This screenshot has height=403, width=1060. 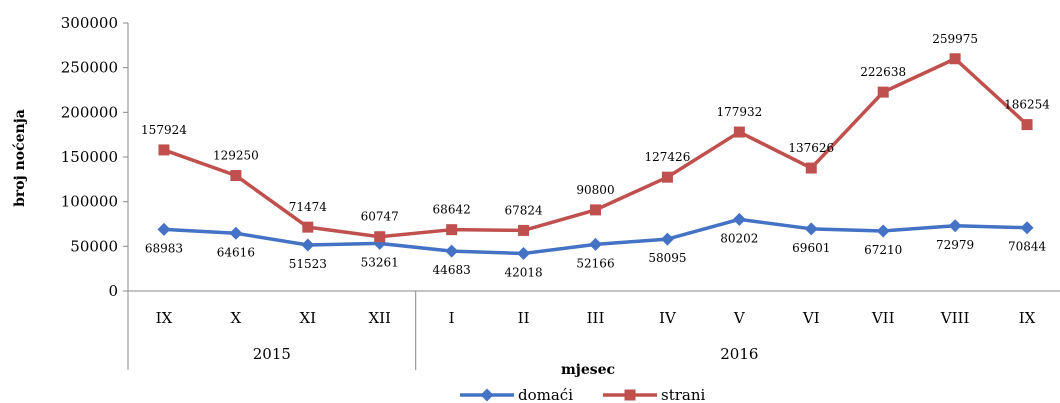 What do you see at coordinates (523, 210) in the screenshot?
I see `data-label: 67824` at bounding box center [523, 210].